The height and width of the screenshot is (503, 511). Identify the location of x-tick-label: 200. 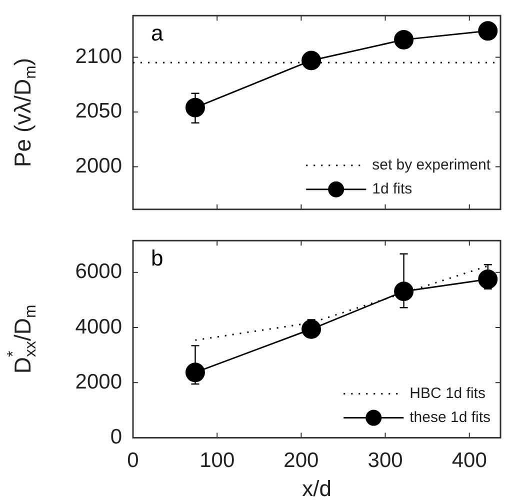
(301, 460).